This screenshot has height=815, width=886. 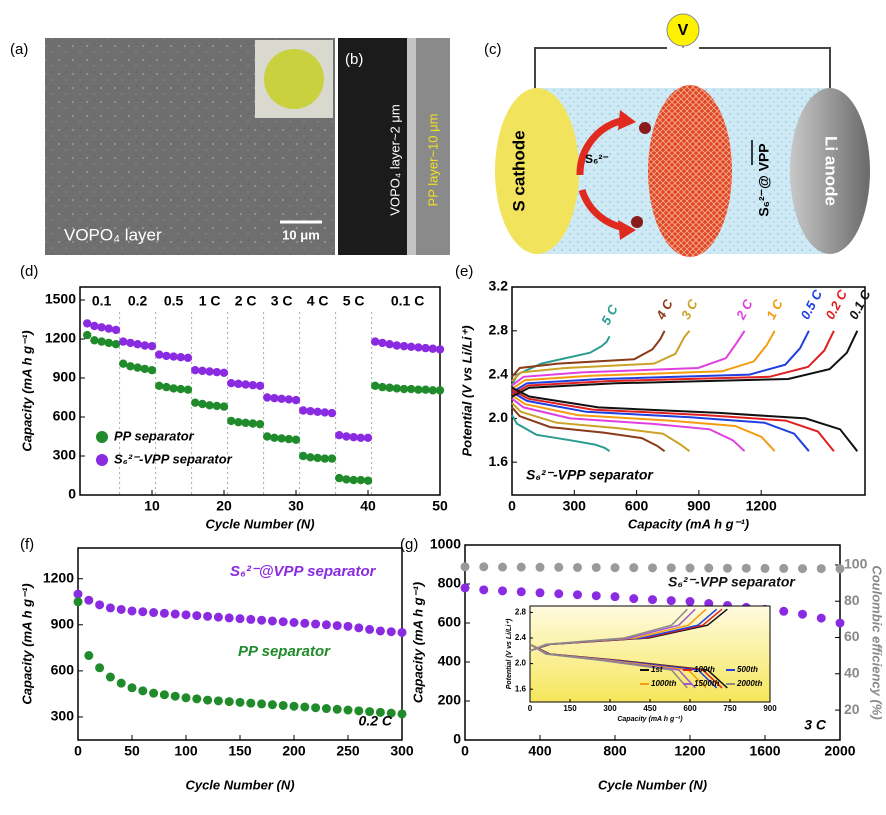 I want to click on x-tick-label: 50, so click(x=440, y=506).